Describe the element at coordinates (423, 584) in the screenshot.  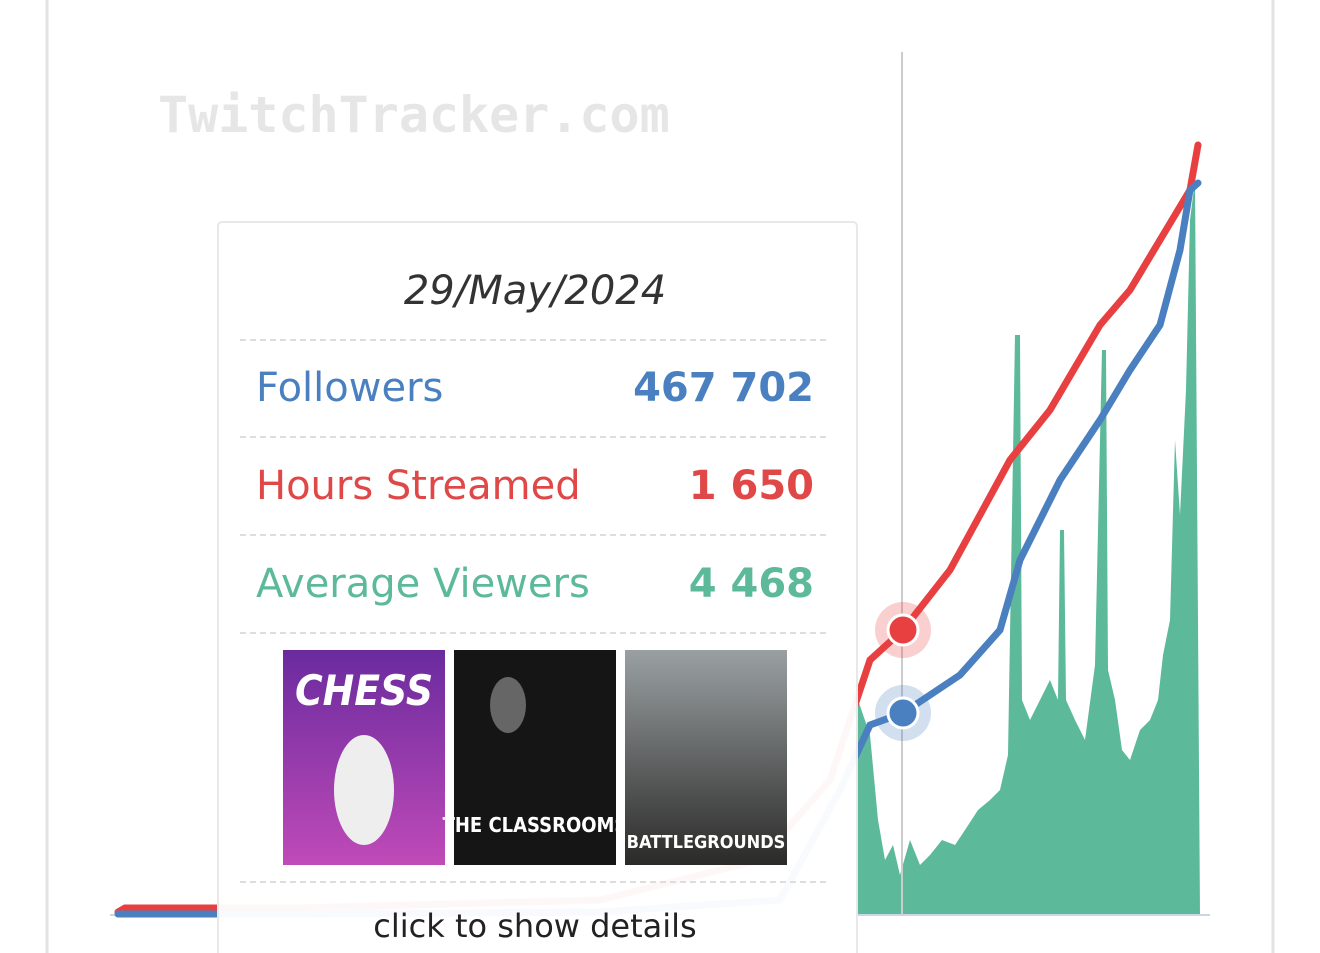
I see `row-label: Average Viewers` at that location.